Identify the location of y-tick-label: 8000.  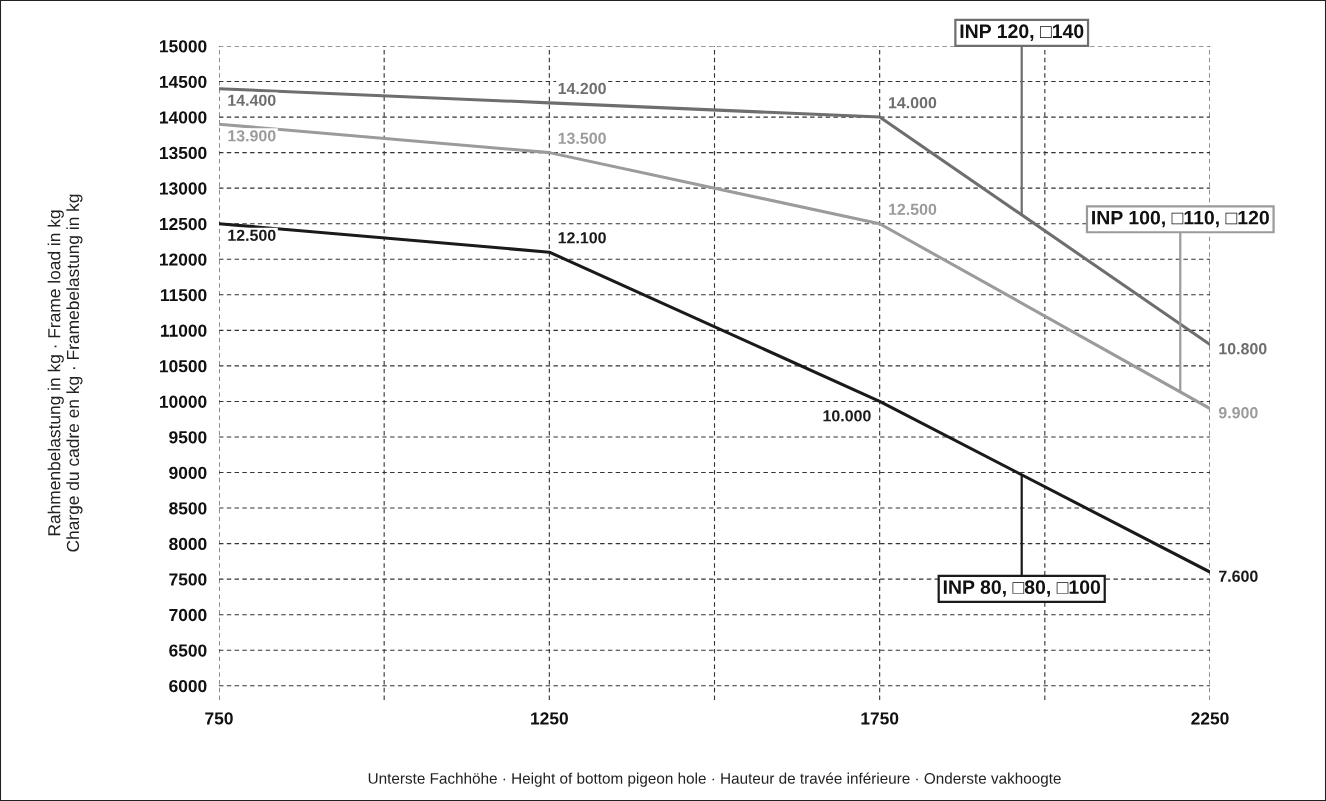
(188, 544).